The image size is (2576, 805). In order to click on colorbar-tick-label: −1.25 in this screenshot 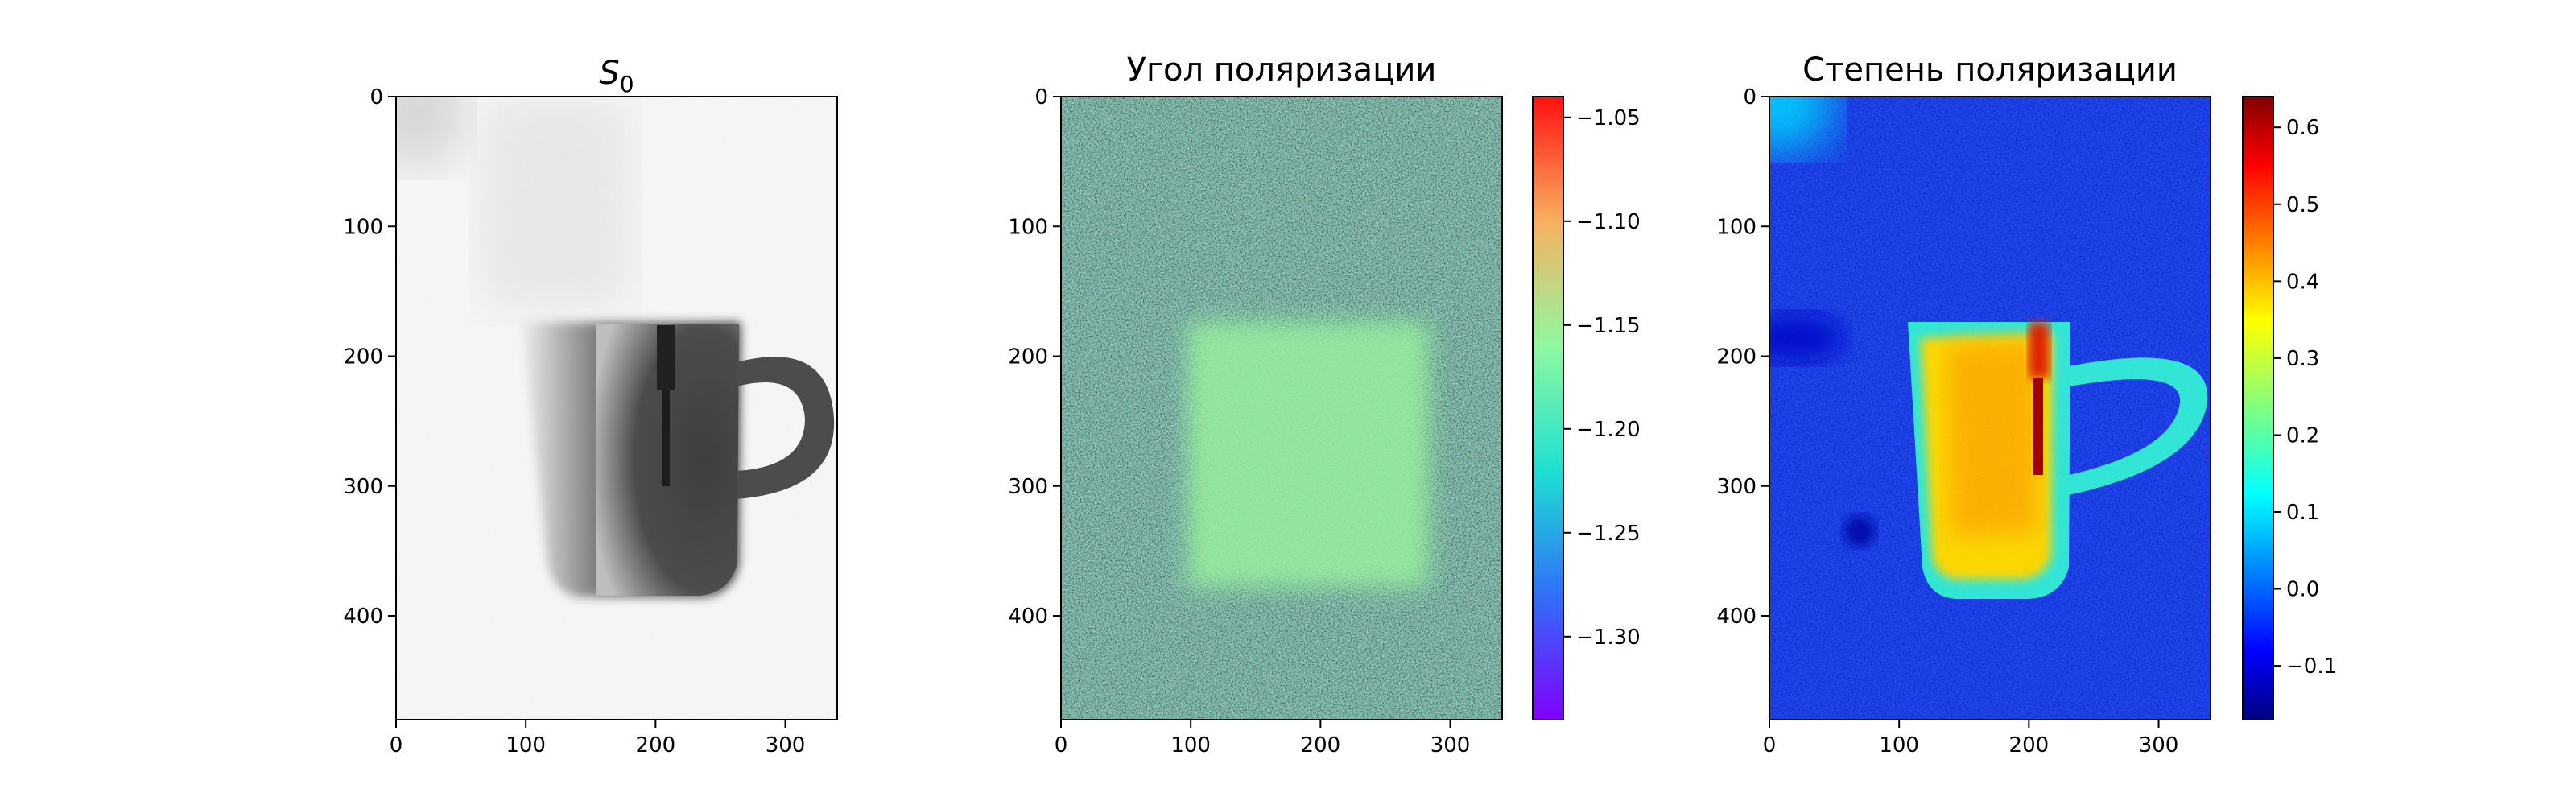, I will do `click(1608, 534)`.